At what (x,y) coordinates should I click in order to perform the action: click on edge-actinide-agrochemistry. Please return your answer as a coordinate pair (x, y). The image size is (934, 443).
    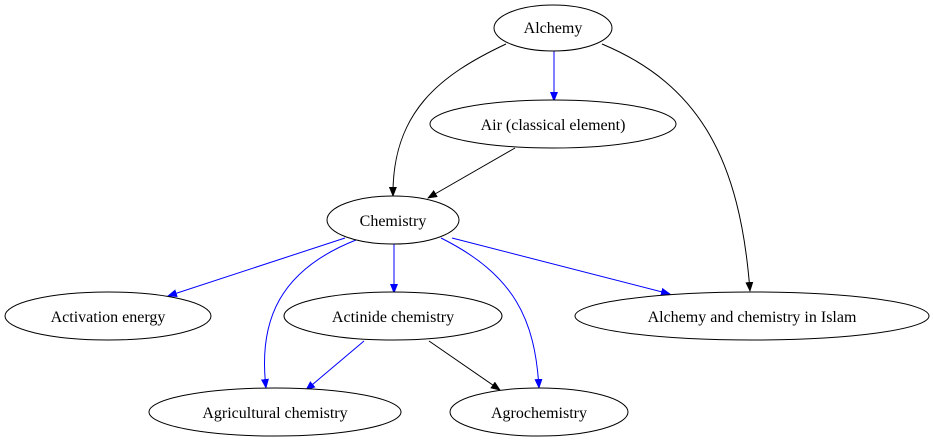
    Looking at the image, I should click on (464, 365).